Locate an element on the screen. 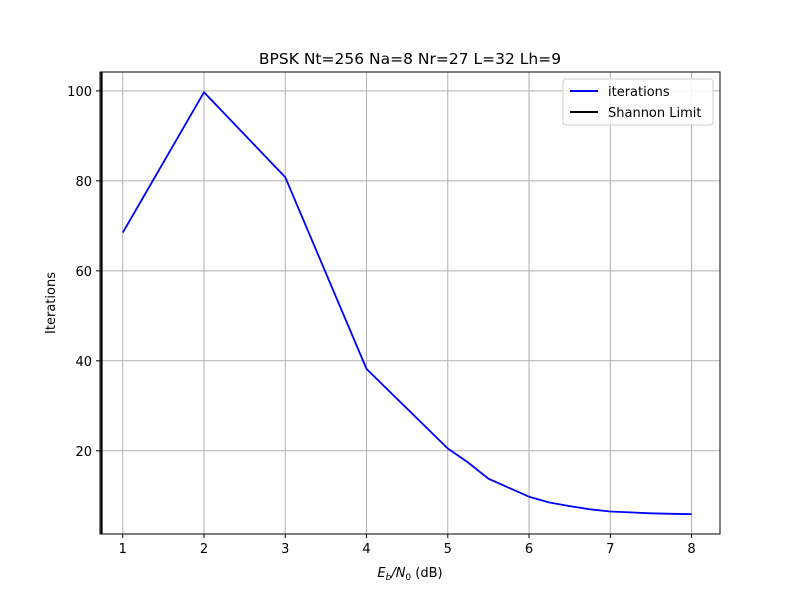 The height and width of the screenshot is (600, 800). x-label-slash-n: /N is located at coordinates (397, 573).